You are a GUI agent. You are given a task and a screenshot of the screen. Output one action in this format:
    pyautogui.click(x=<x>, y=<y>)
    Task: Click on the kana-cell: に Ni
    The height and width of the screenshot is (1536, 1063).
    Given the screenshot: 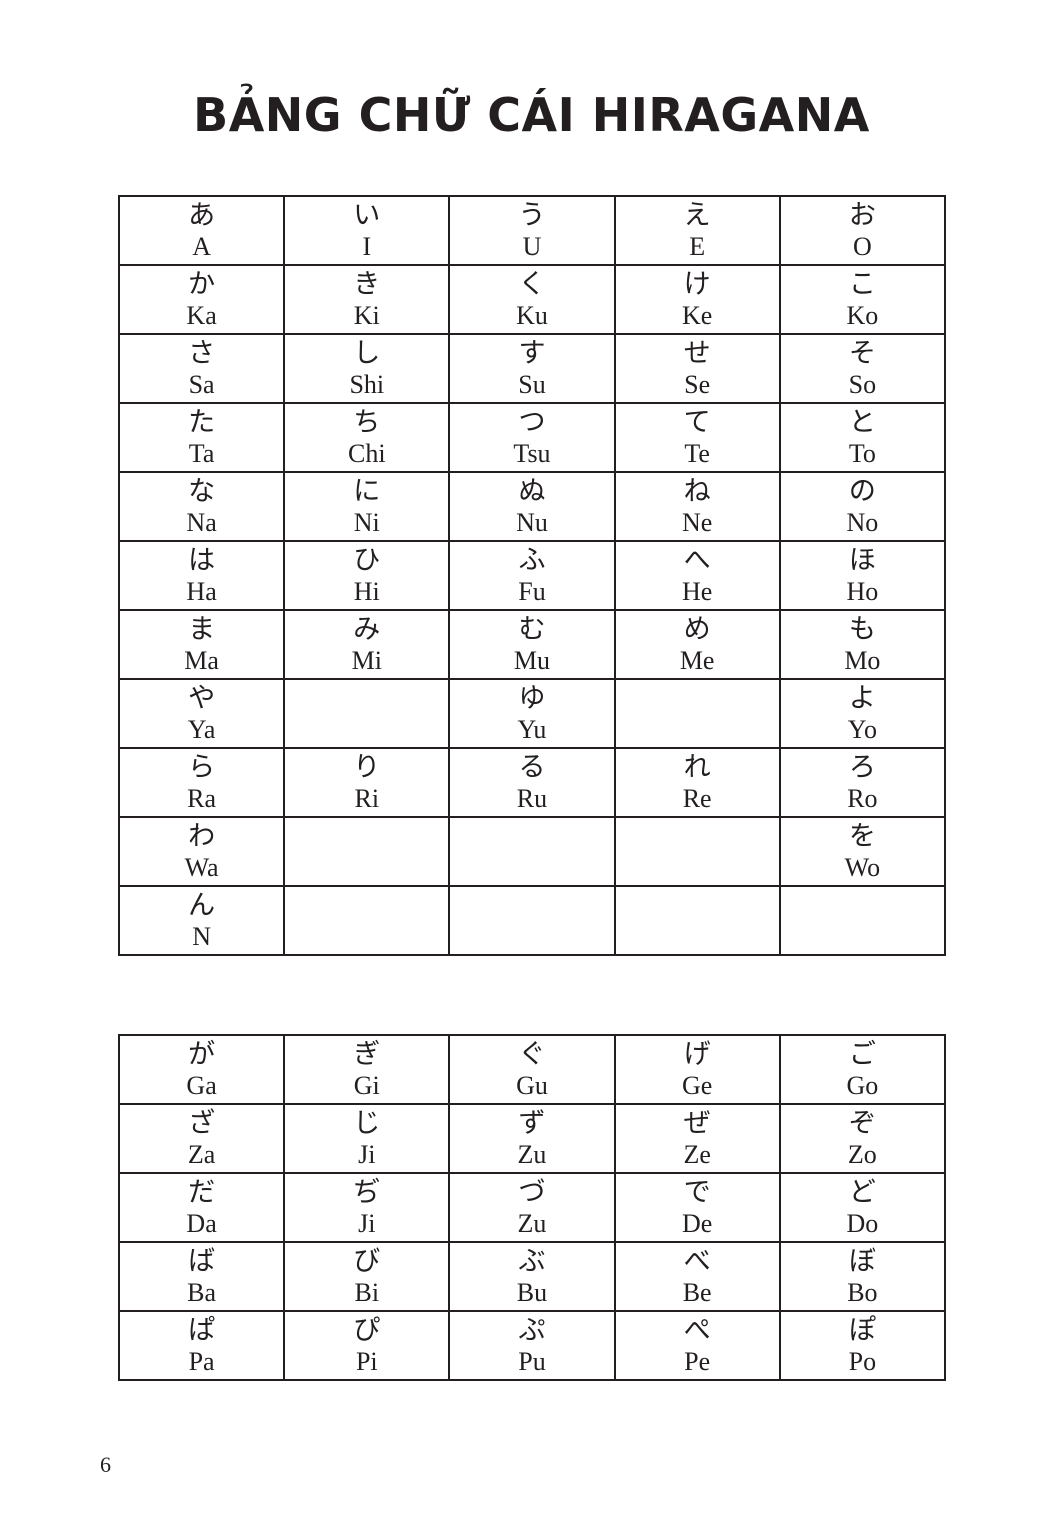 What is the action you would take?
    pyautogui.click(x=367, y=506)
    